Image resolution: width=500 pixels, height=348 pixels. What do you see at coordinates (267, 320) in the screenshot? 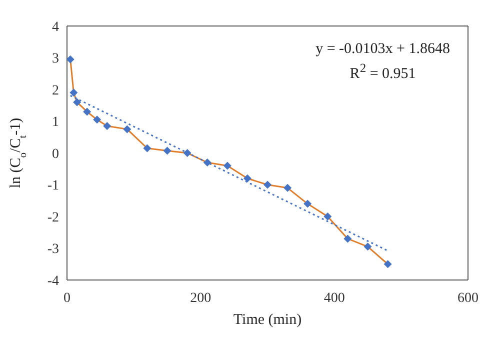
I see `x-axis-title: Time (min)` at bounding box center [267, 320].